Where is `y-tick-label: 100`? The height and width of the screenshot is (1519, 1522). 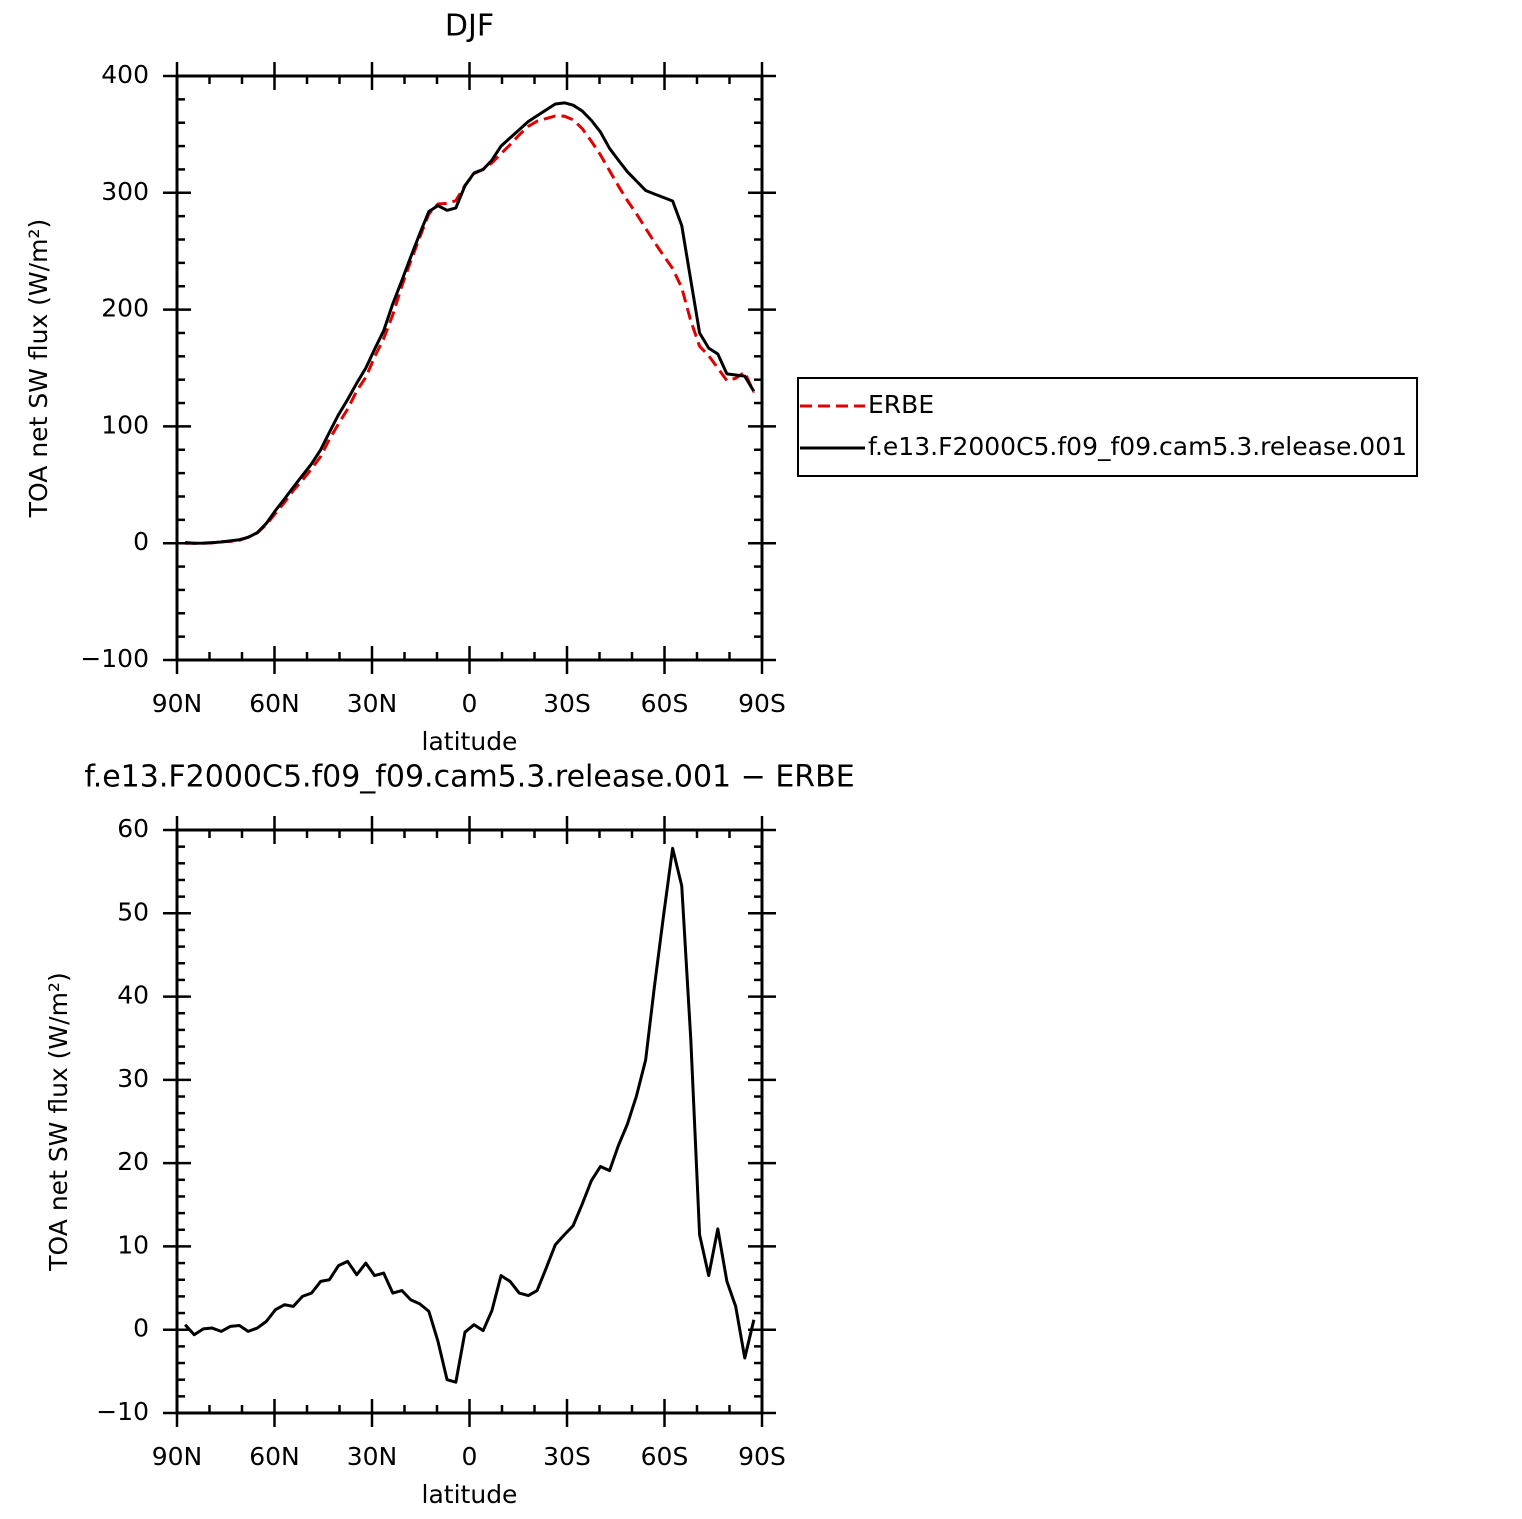
y-tick-label: 100 is located at coordinates (125, 424).